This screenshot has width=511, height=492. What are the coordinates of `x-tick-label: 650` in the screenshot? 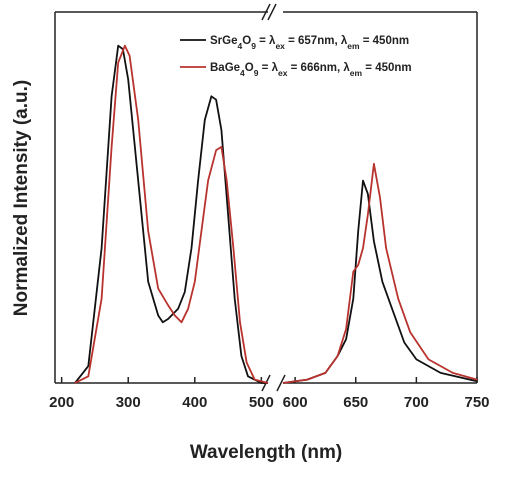 It's located at (355, 402).